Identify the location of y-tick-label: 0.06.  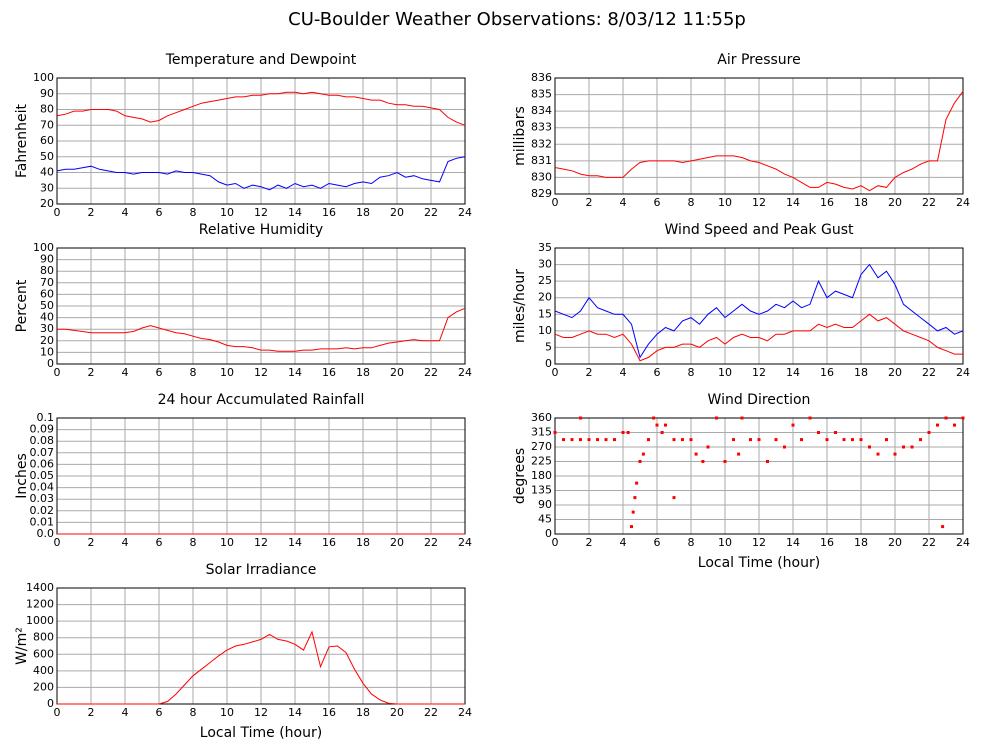
(42, 463).